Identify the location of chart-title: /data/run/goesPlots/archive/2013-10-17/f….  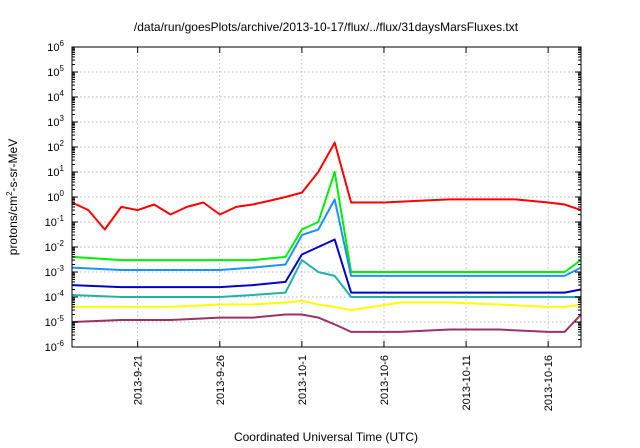
(326, 27).